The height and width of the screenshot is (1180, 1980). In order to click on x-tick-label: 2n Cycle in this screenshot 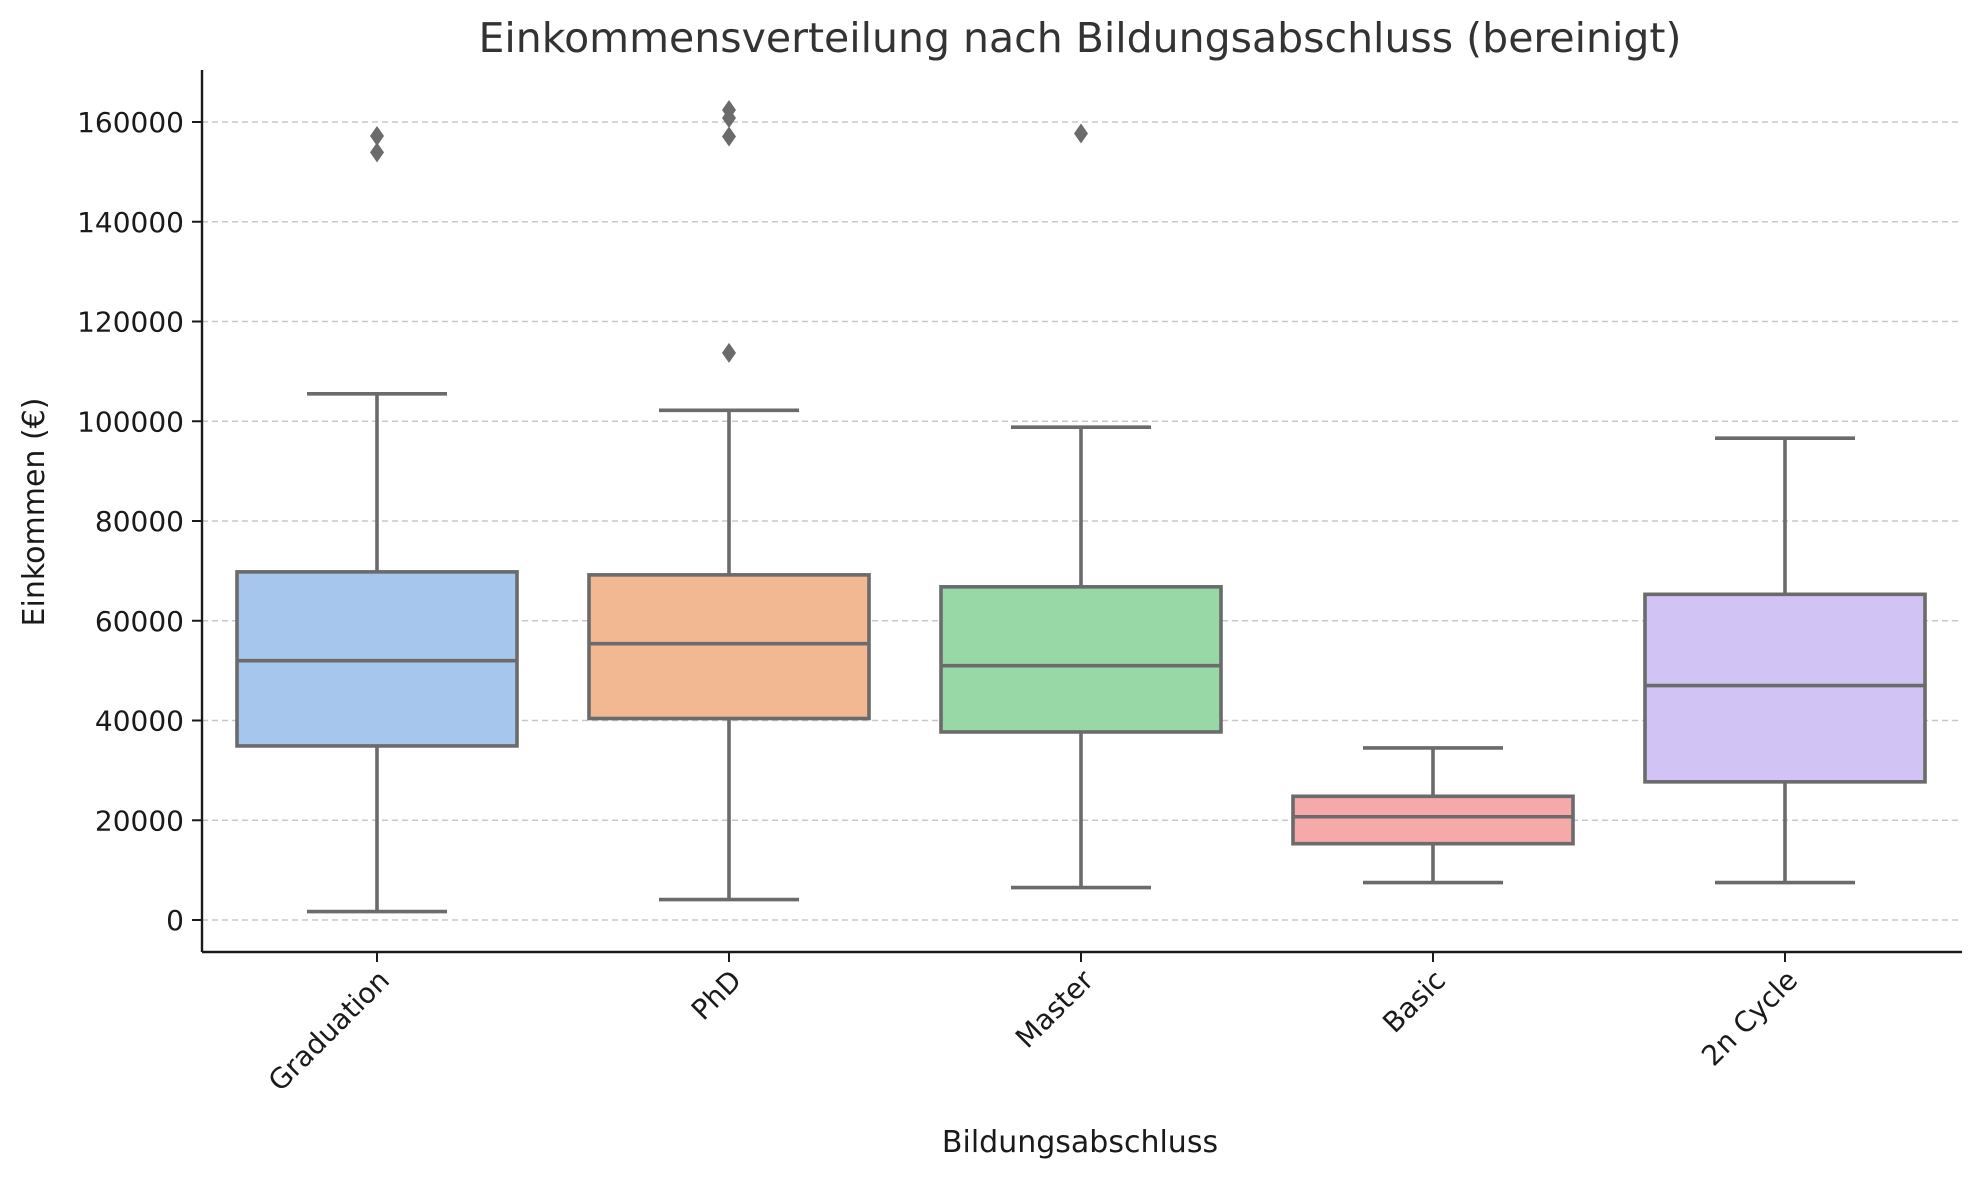, I will do `click(1749, 1018)`.